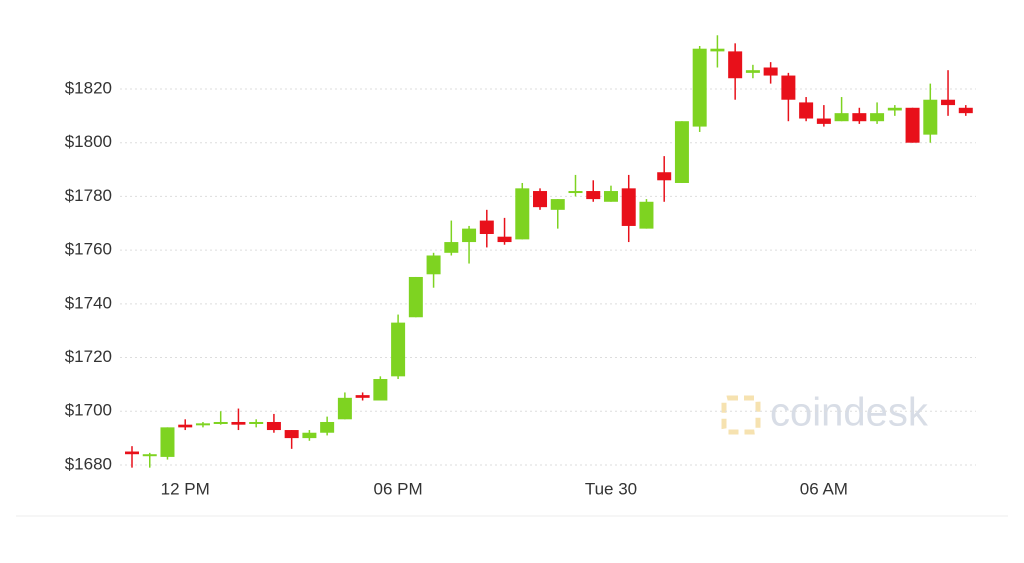  I want to click on y-tick-label: $1760, so click(88, 249).